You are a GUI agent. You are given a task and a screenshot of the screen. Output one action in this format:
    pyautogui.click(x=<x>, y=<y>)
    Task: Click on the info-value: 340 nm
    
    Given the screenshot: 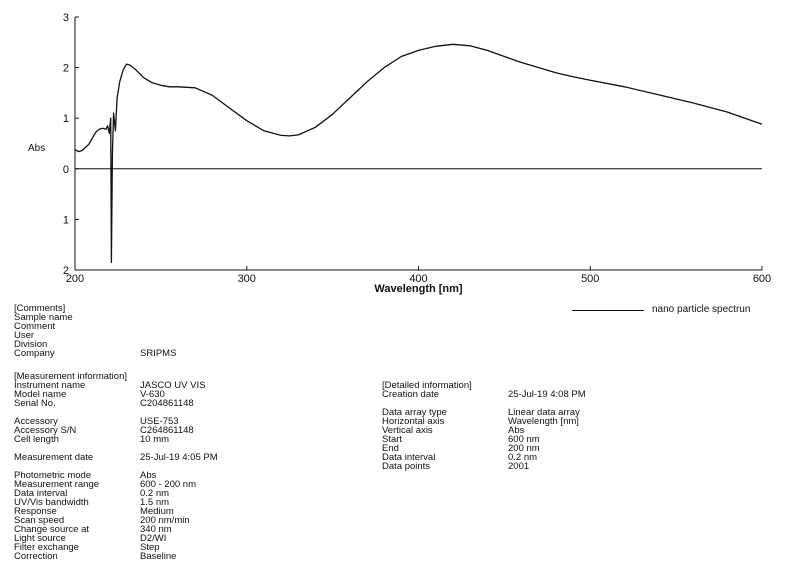 What is the action you would take?
    pyautogui.click(x=156, y=529)
    